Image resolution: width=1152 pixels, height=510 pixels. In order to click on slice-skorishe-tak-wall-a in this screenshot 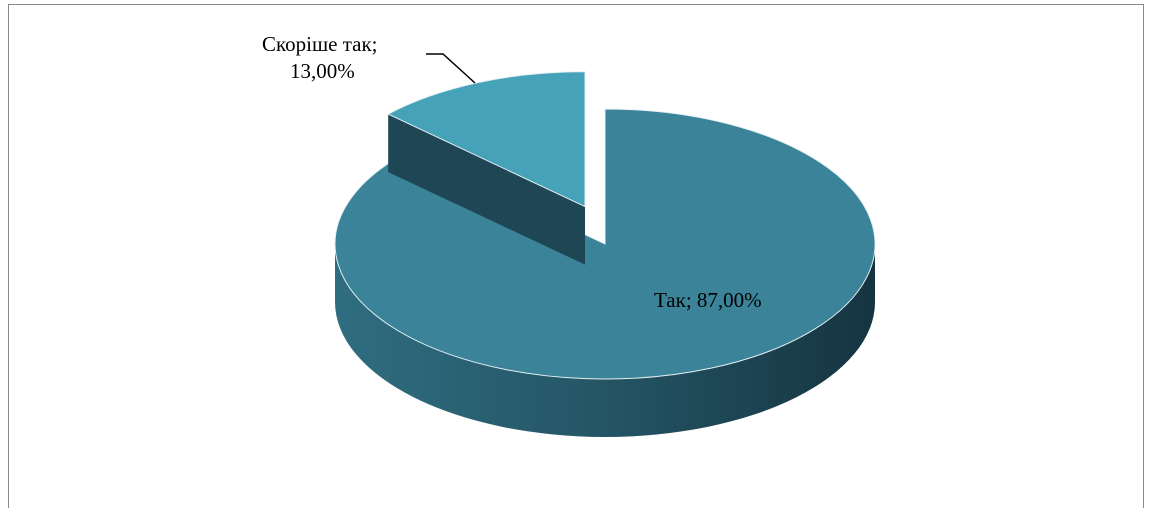, I will do `click(486, 189)`.